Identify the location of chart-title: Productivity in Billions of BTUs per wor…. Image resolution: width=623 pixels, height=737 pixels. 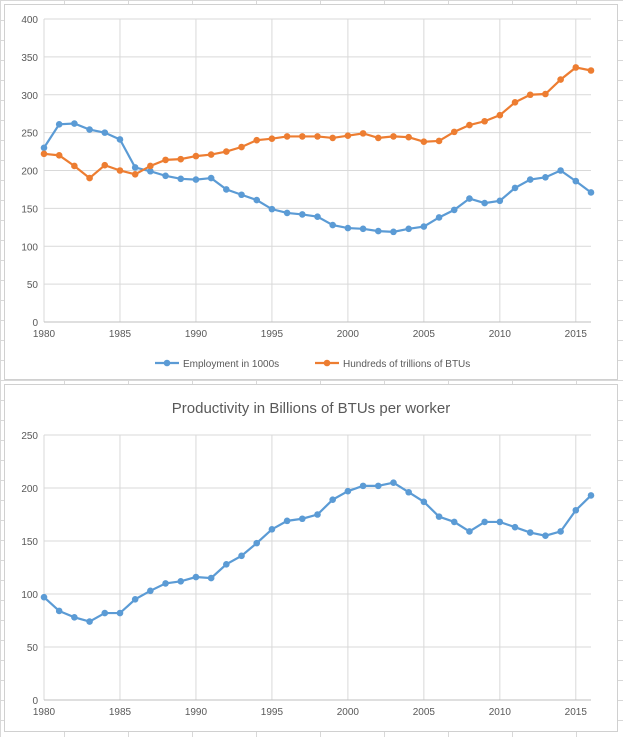
(311, 408).